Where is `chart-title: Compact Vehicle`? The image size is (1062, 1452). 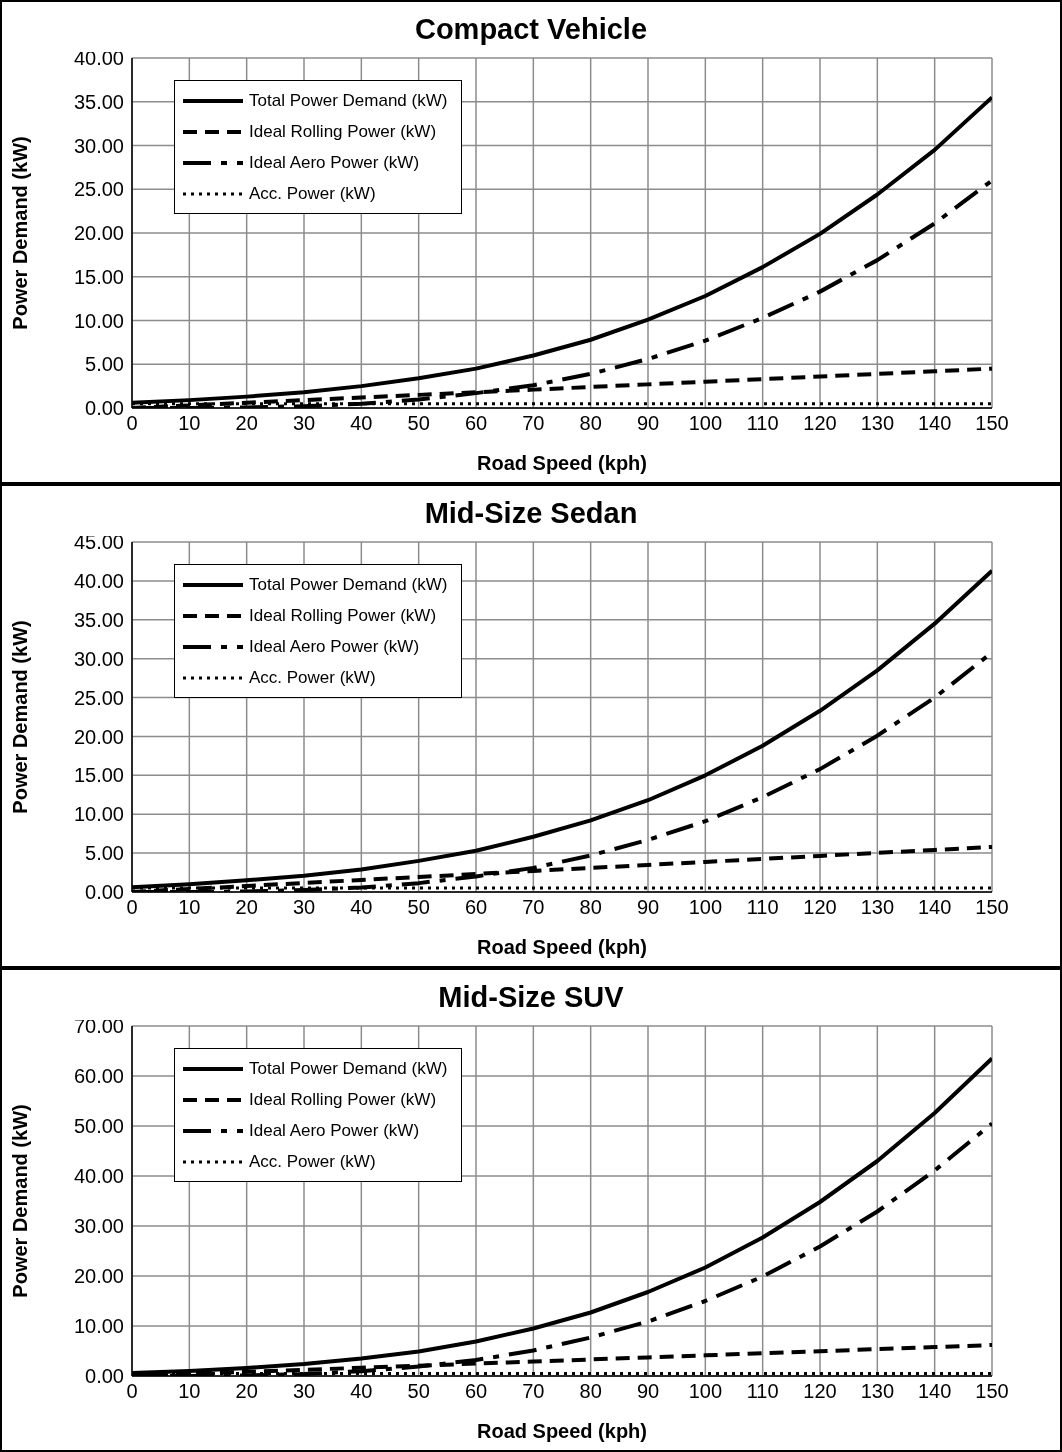 chart-title: Compact Vehicle is located at coordinates (531, 29).